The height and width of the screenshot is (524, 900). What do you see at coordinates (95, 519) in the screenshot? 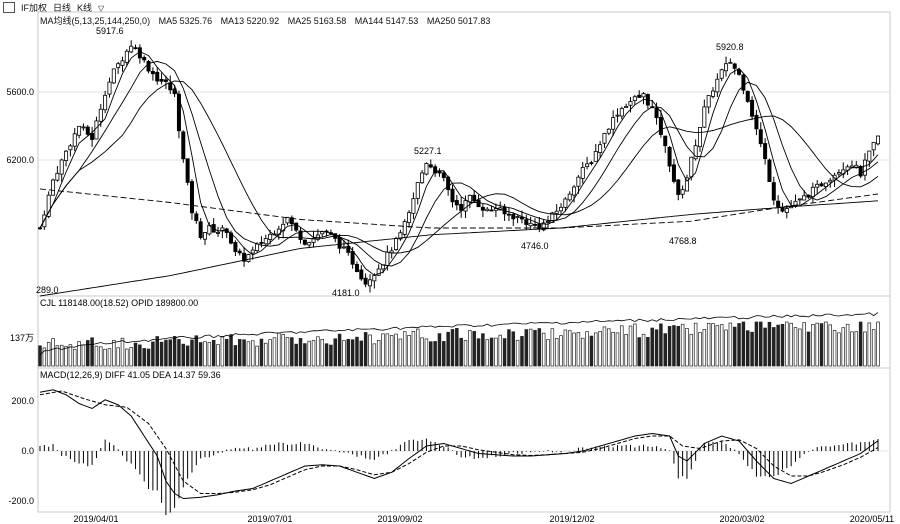
I see `x-tick-label: 2019/04/01` at bounding box center [95, 519].